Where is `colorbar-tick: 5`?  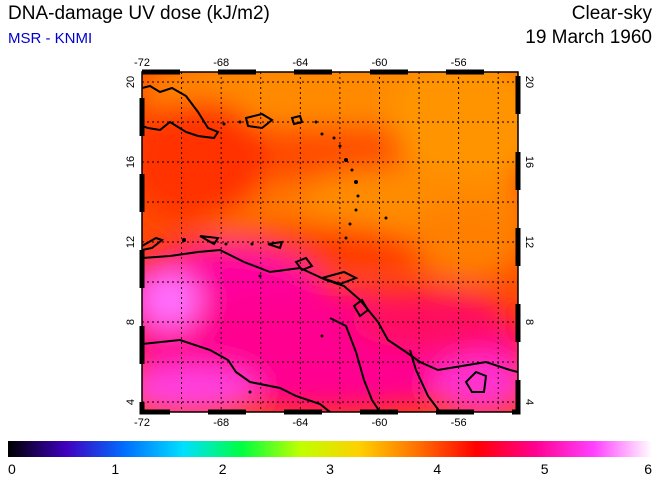 colorbar-tick: 5 is located at coordinates (545, 469).